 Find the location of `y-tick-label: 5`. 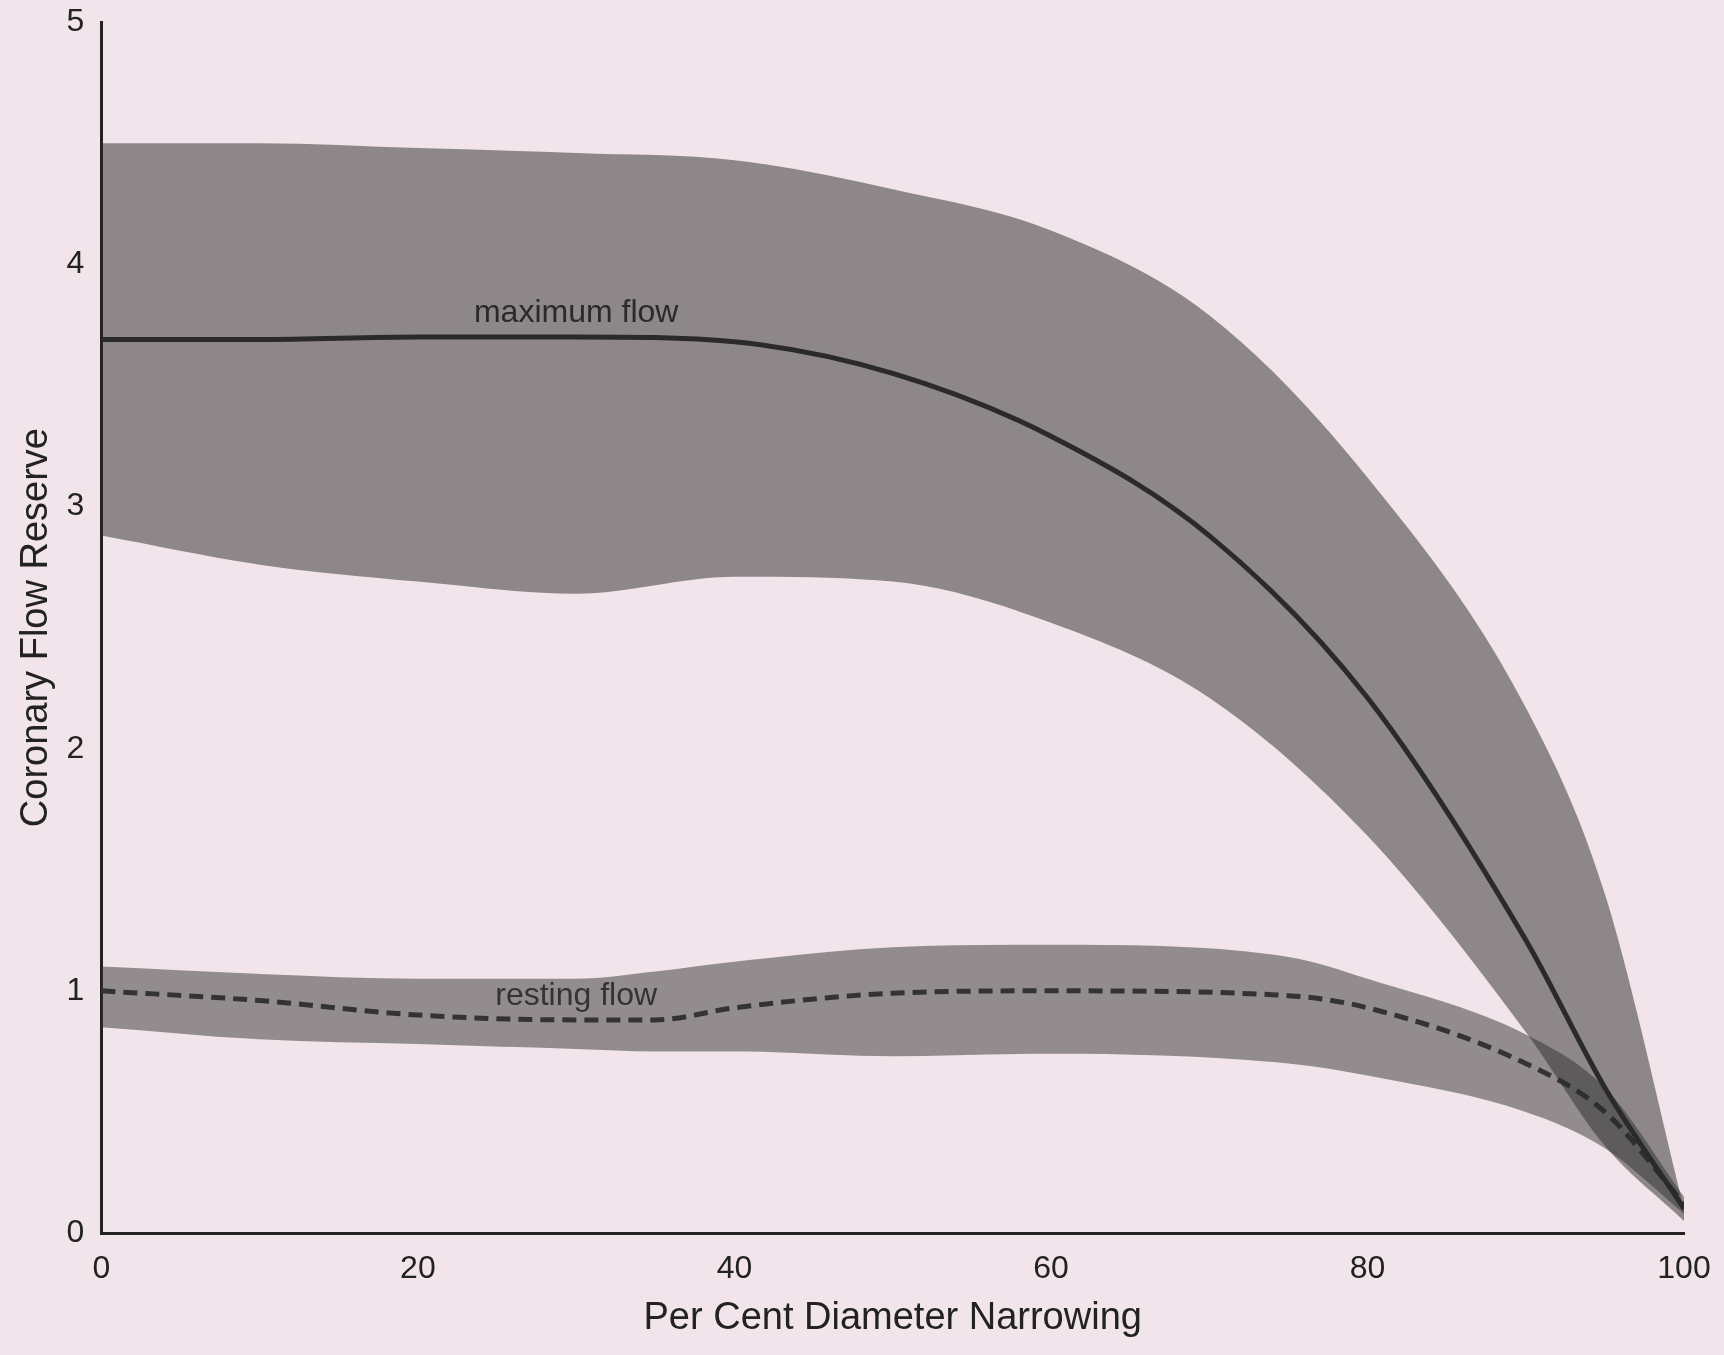

y-tick-label: 5 is located at coordinates (75, 20).